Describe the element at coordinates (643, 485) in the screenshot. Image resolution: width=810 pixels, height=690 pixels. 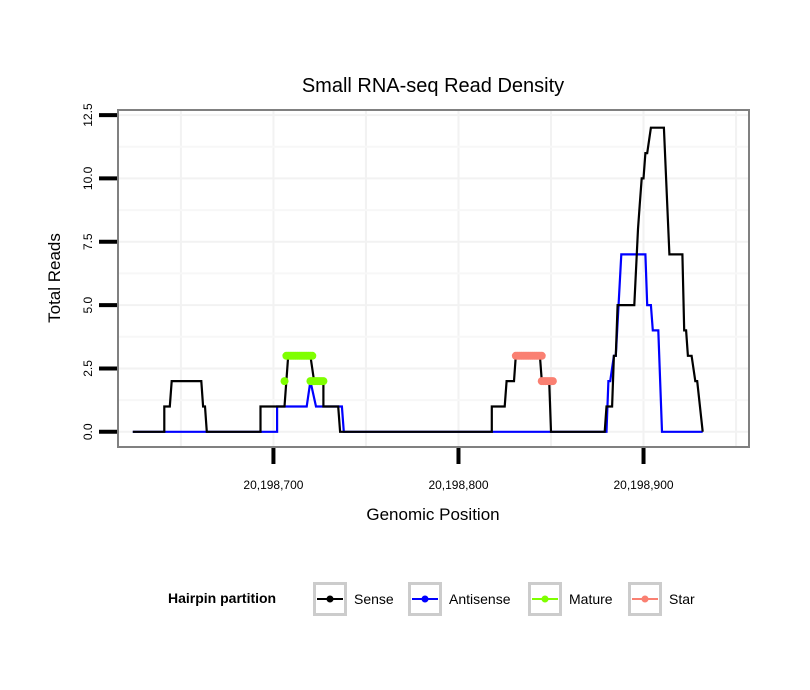
I see `x-tick-label: 20,198,900` at that location.